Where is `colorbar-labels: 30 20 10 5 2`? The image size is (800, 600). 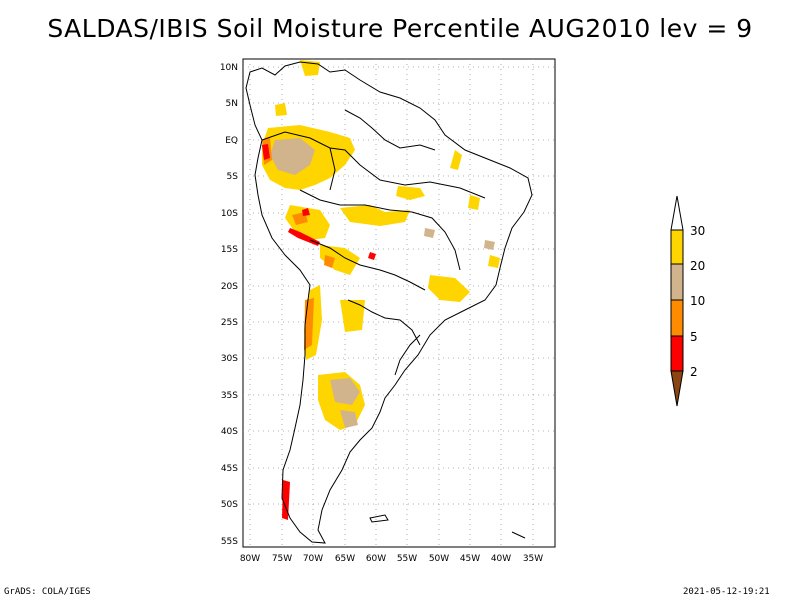
colorbar-labels: 30 20 10 5 2 is located at coordinates (697, 301).